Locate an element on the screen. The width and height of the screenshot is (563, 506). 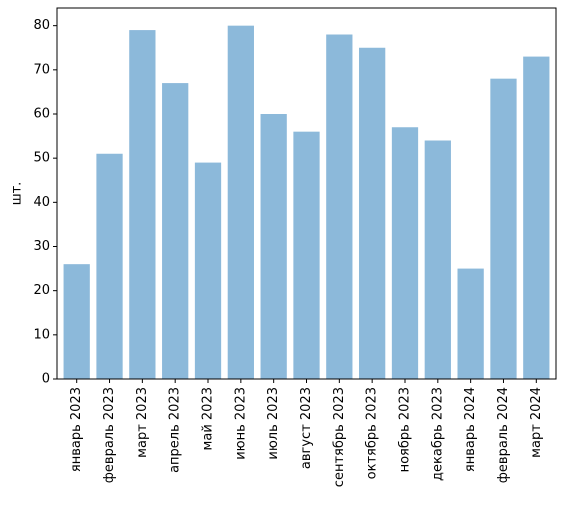
y-tick-label: 30 is located at coordinates (41, 246).